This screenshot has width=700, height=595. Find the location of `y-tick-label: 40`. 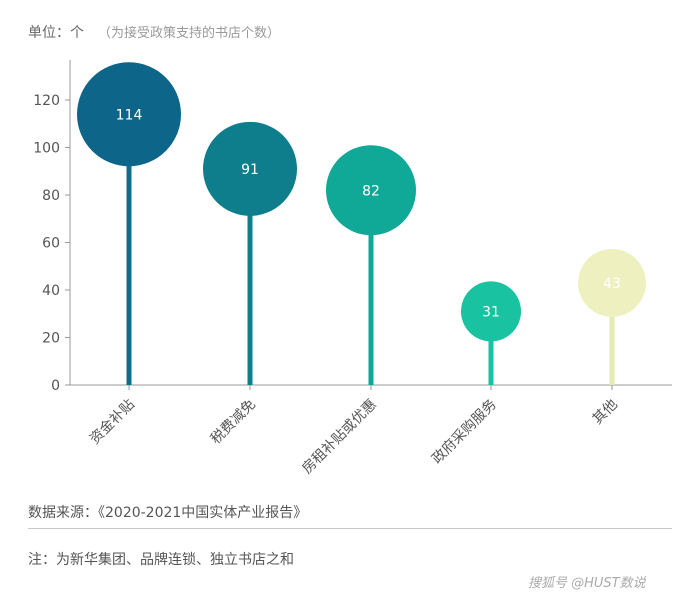

y-tick-label: 40 is located at coordinates (51, 291).